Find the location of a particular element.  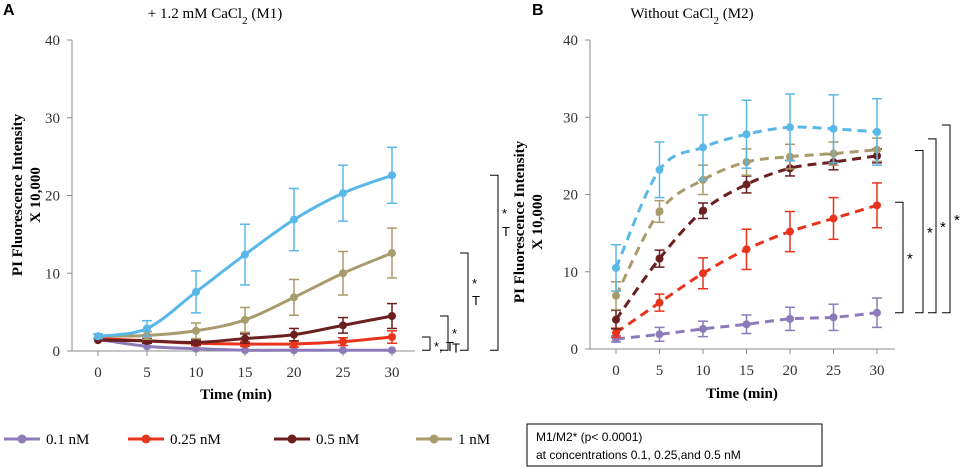

panel-b-y-tick-label: 30 is located at coordinates (570, 118).